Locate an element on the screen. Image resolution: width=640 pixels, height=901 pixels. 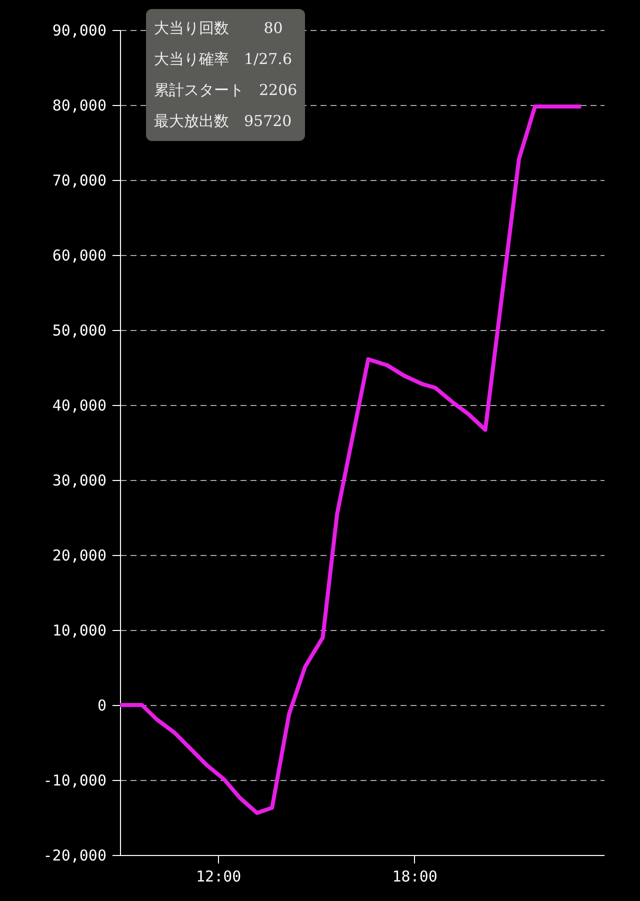
y-tick-label: 10,000 is located at coordinates (79, 631).